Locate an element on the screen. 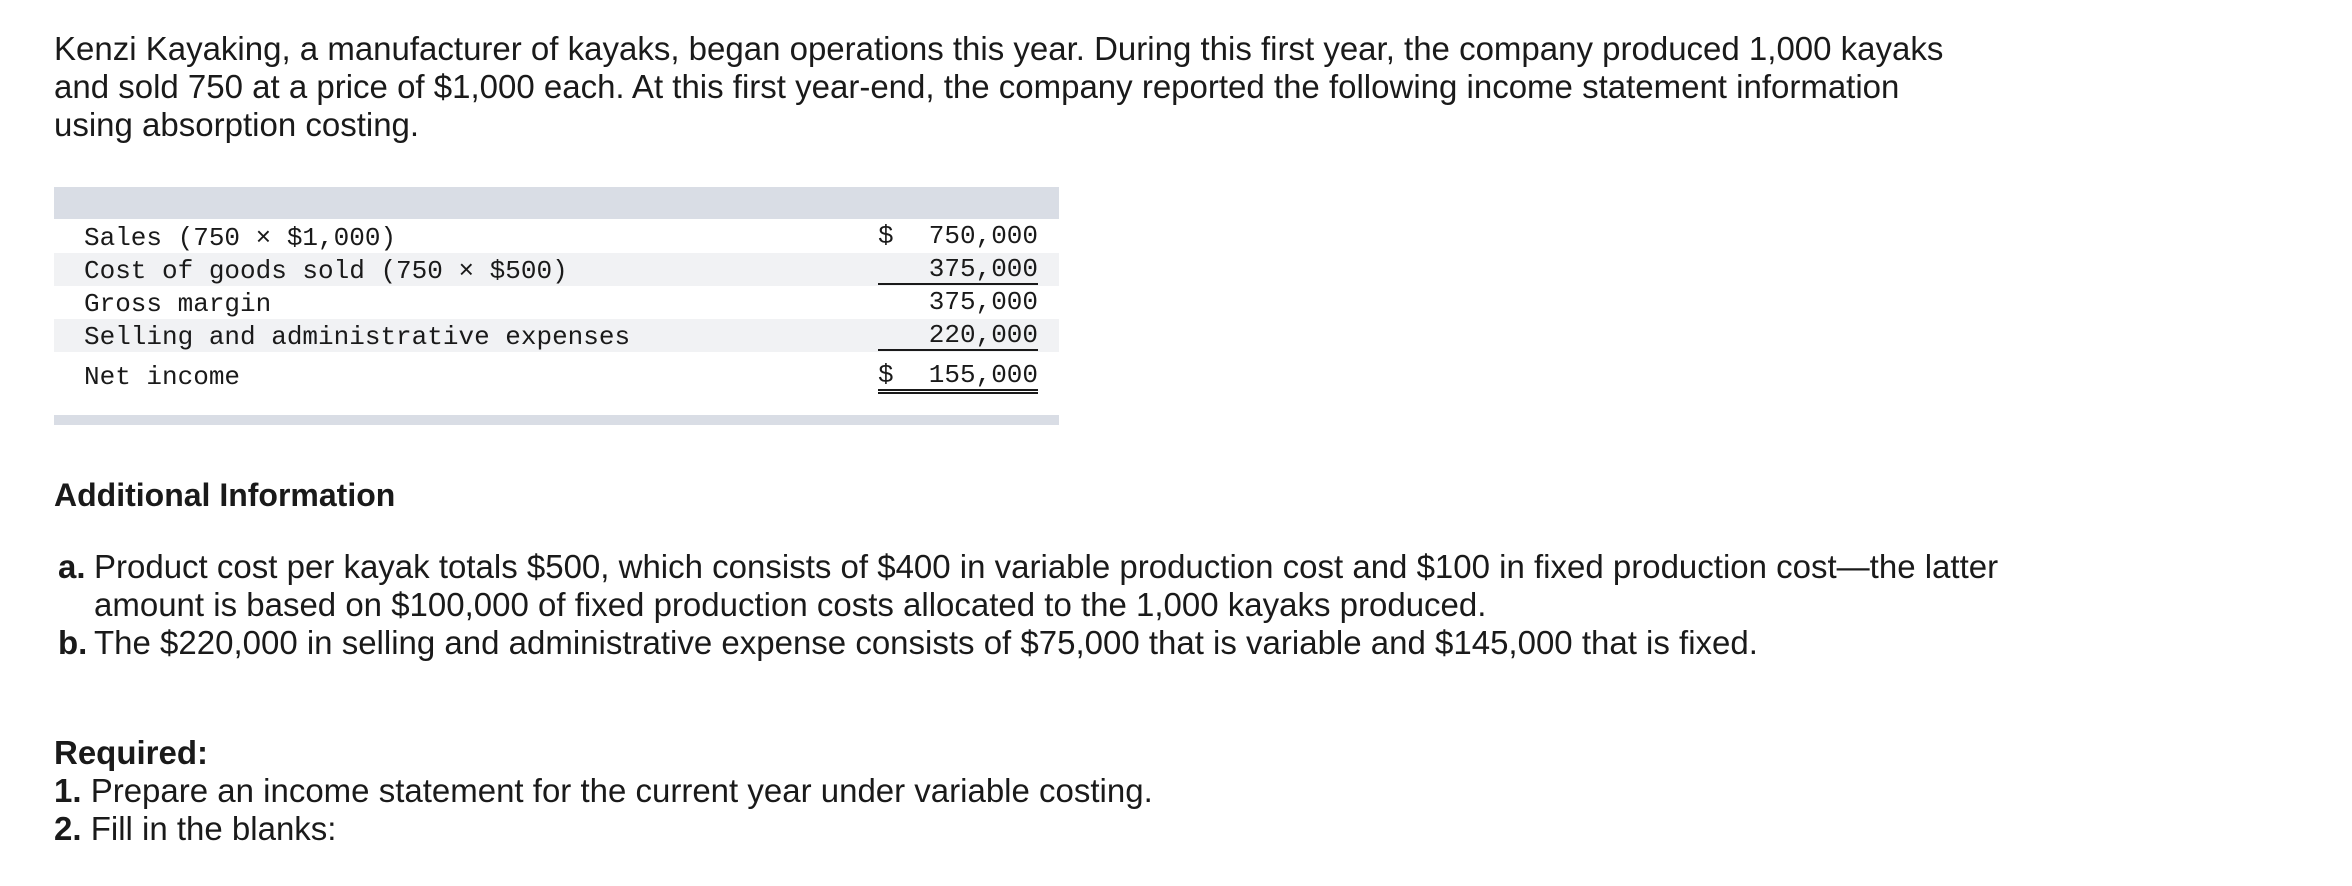 This screenshot has height=886, width=2352. row-label: Cost of goods sold (750 × $500) is located at coordinates (326, 271).